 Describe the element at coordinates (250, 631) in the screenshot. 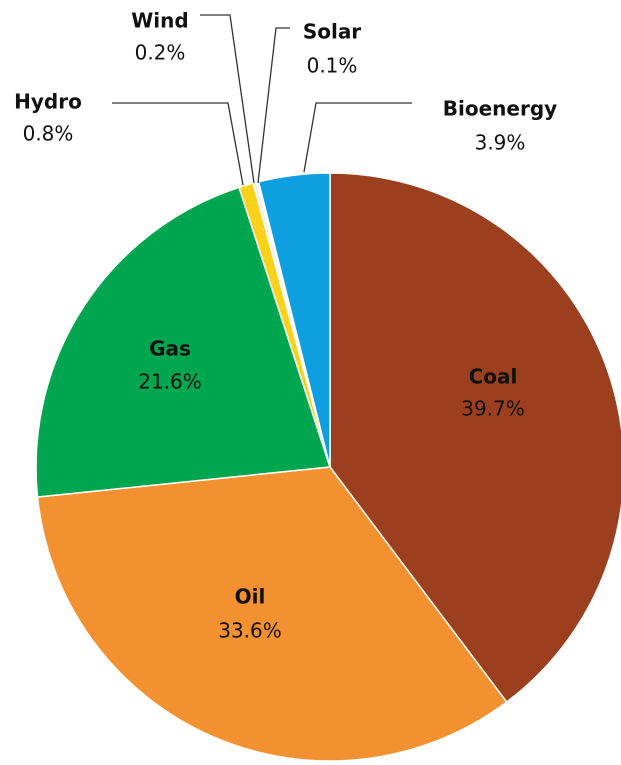

I see `slice-value: 33.6%` at that location.